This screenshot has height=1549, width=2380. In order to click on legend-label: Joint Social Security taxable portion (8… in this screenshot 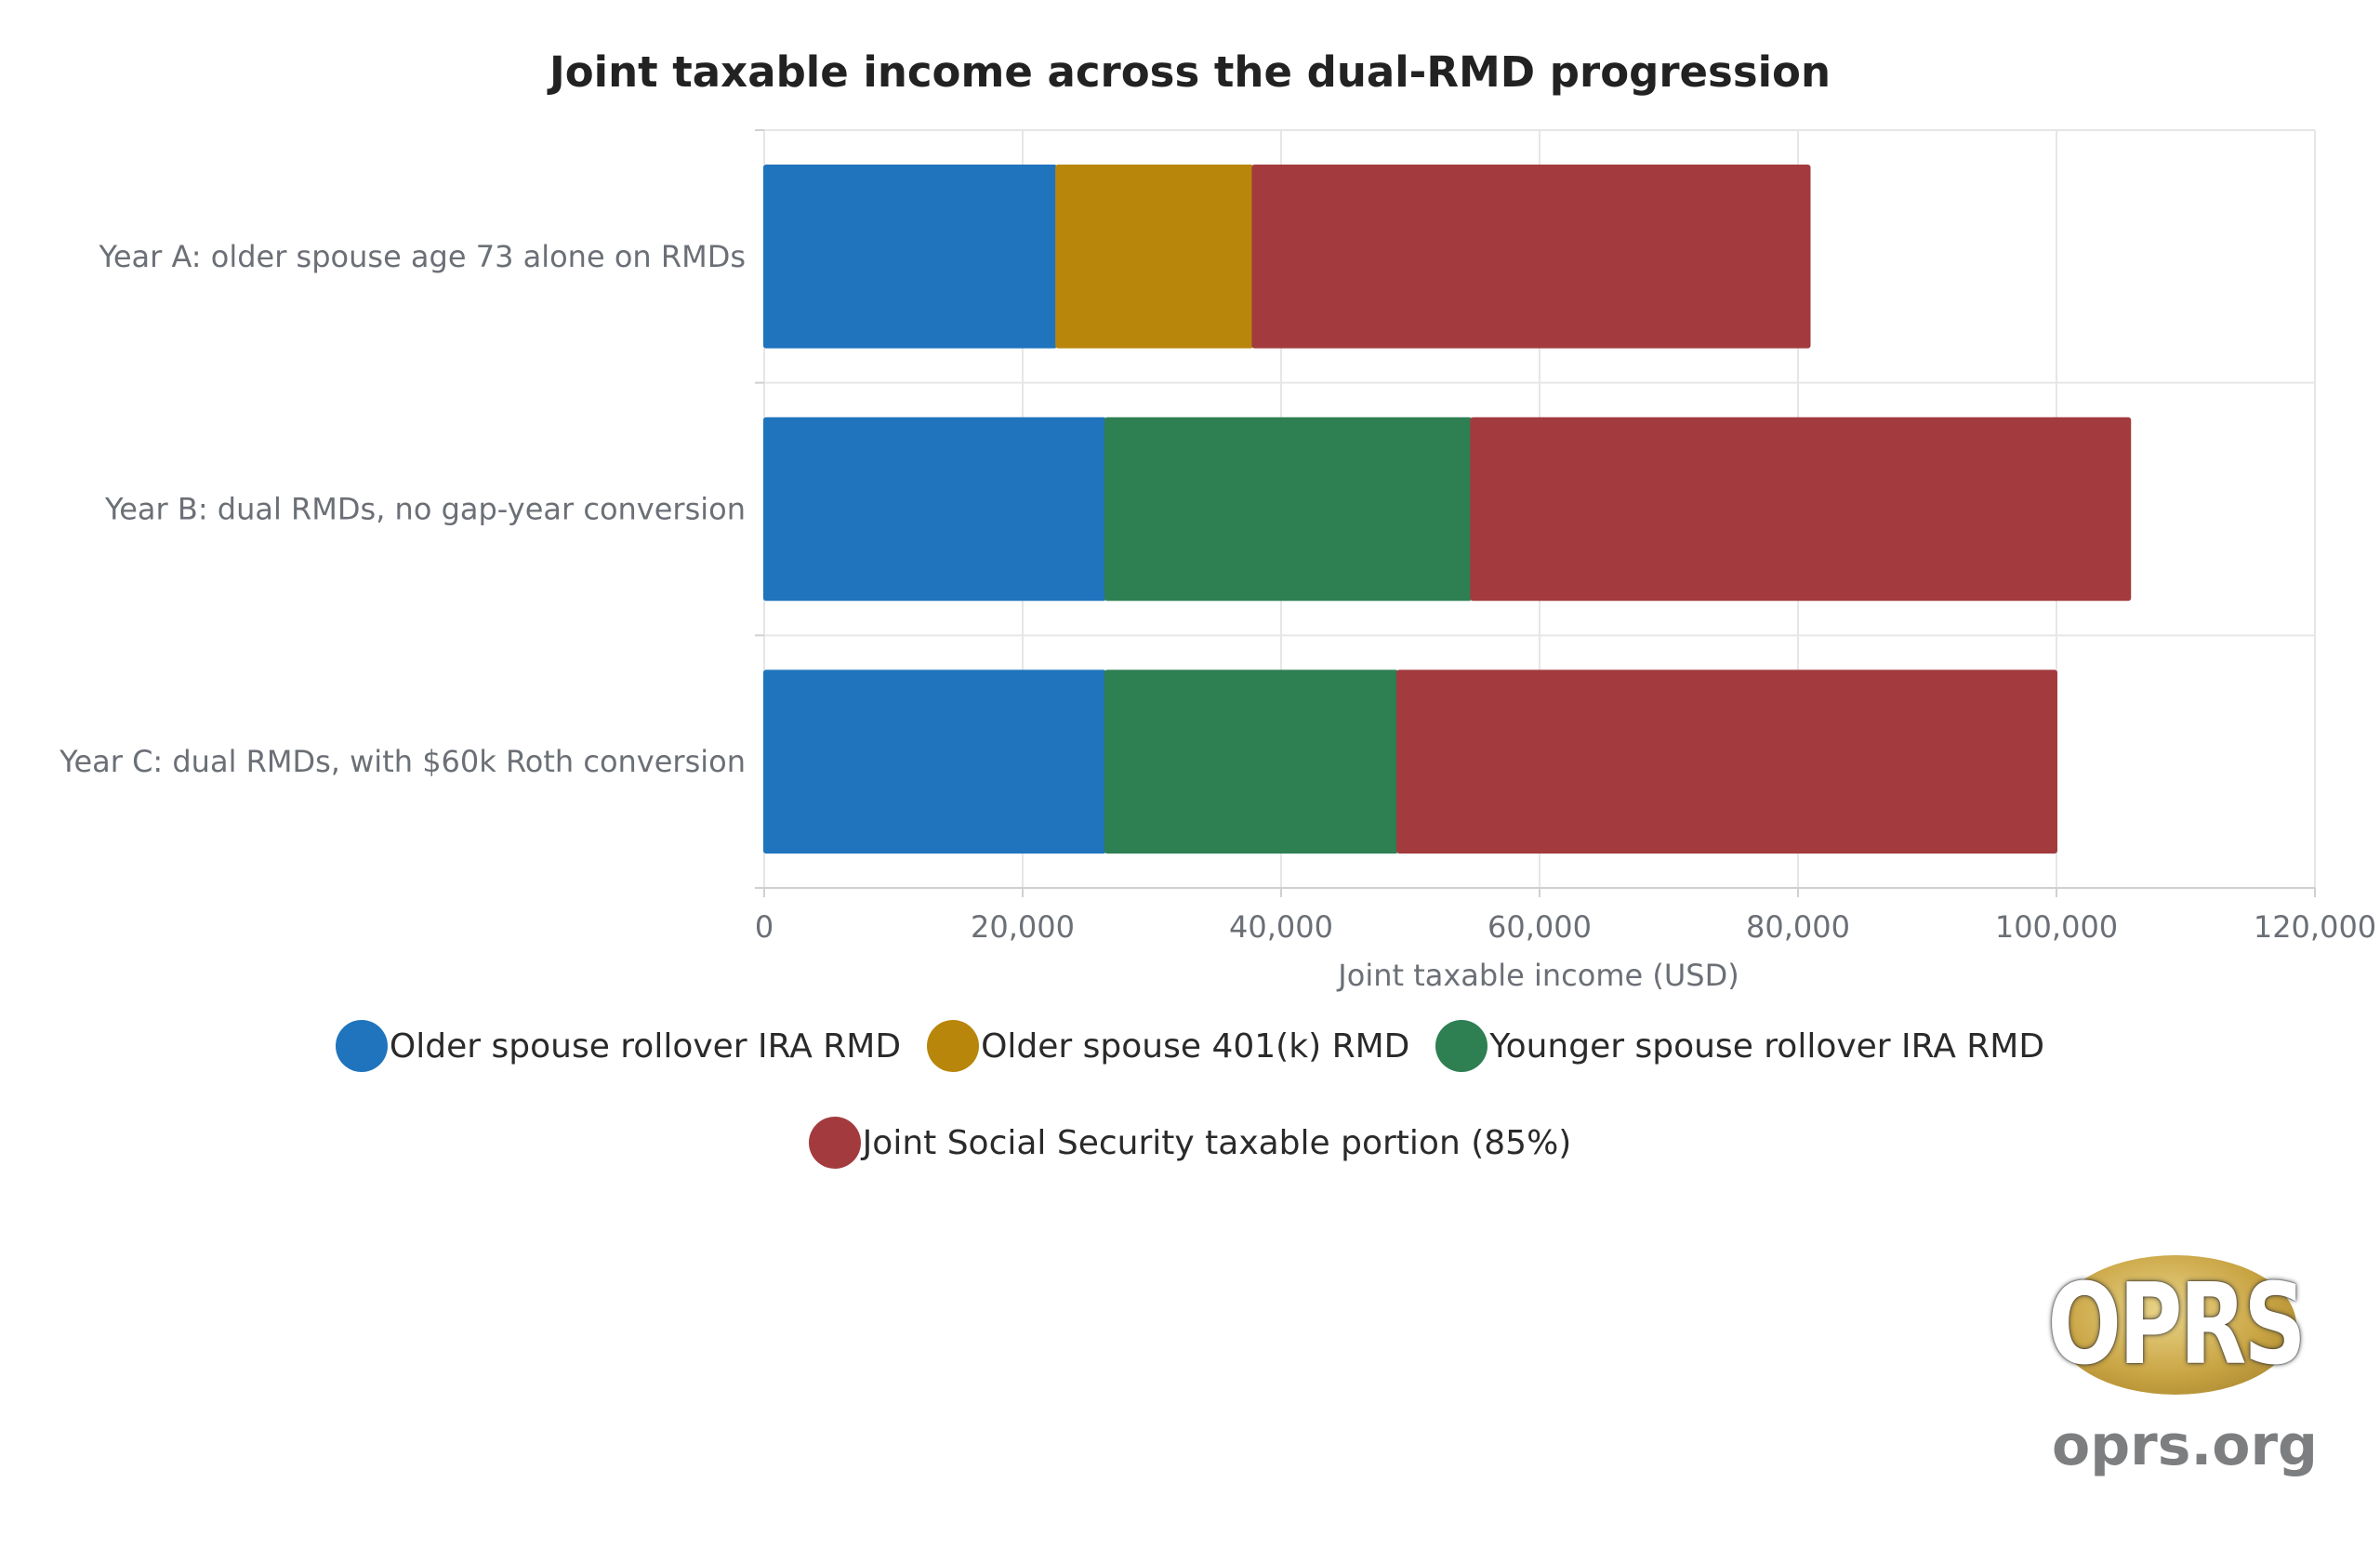, I will do `click(1217, 1142)`.